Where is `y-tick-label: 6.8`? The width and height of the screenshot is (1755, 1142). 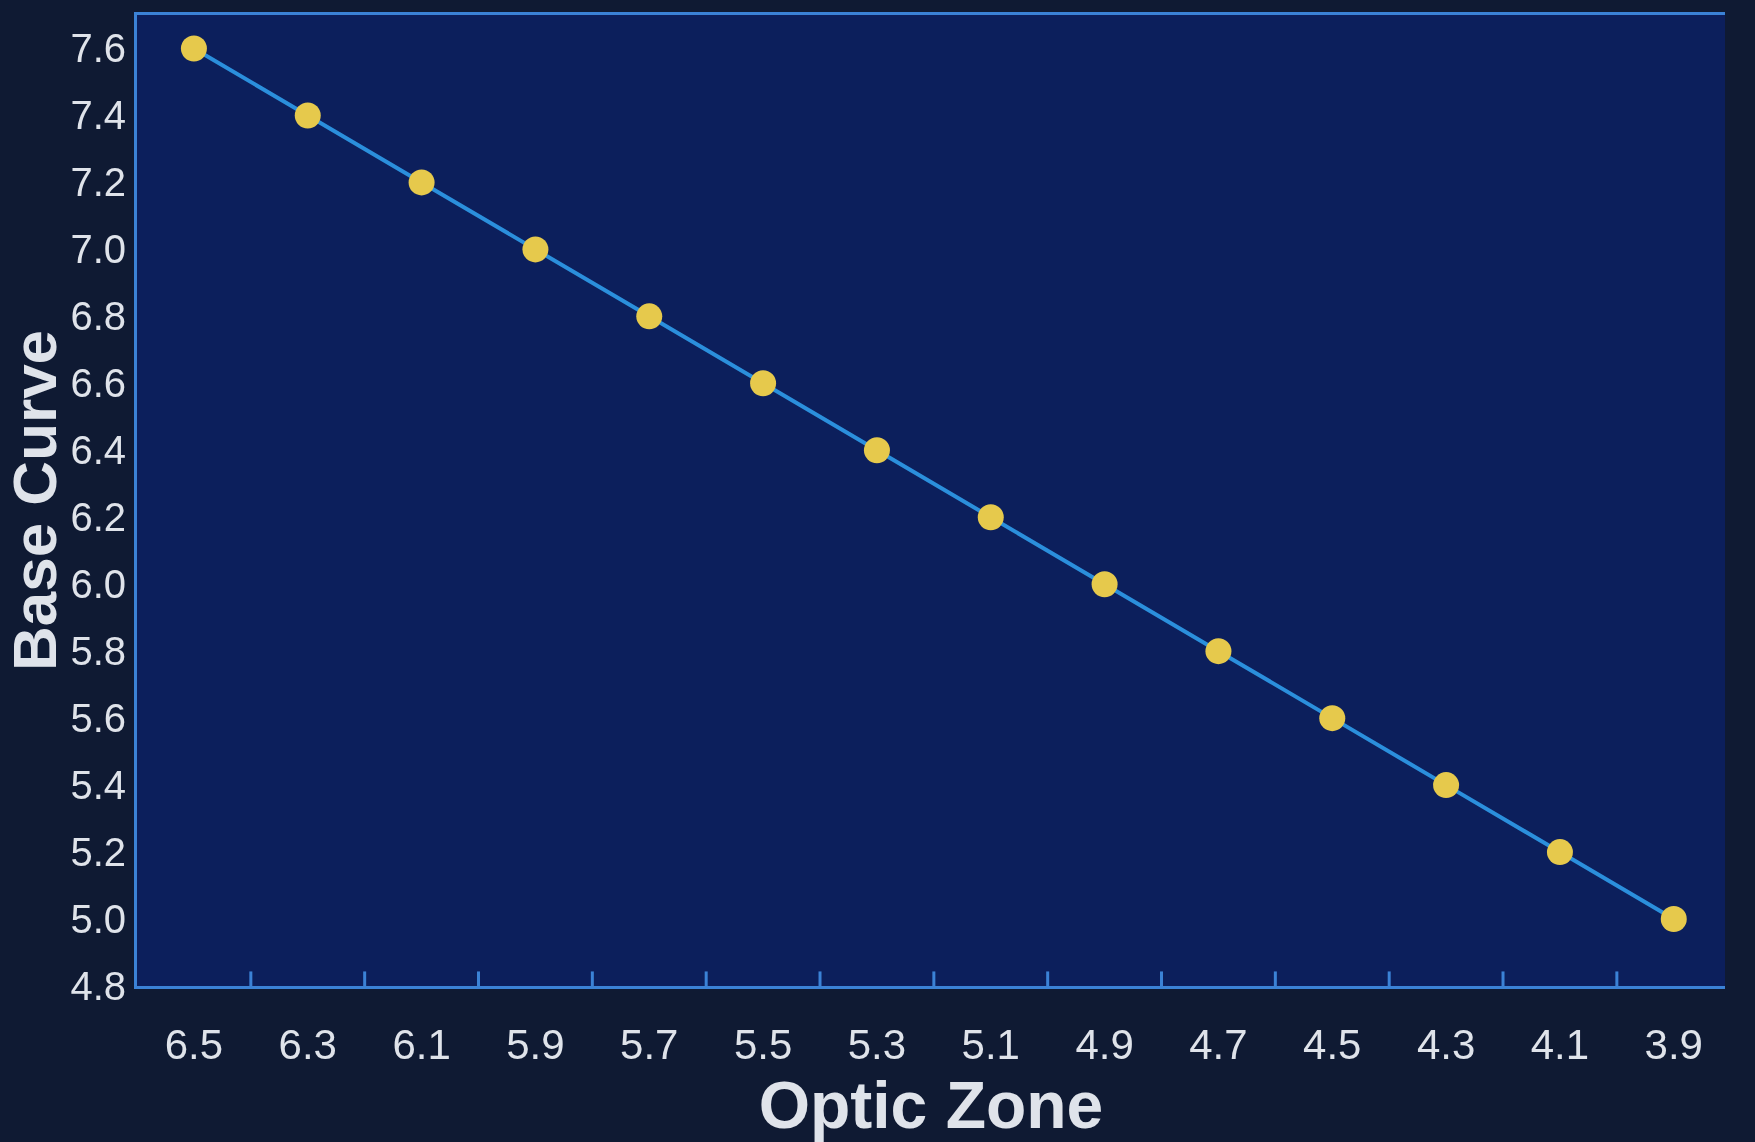
y-tick-label: 6.8 is located at coordinates (98, 316).